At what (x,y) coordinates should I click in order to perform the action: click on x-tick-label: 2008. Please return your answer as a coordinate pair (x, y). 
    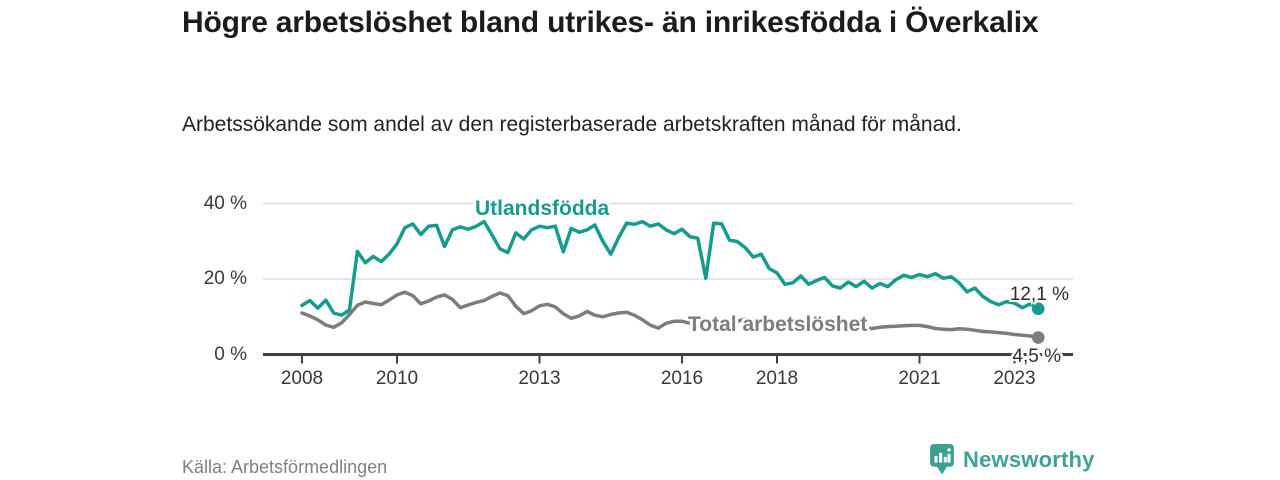
    Looking at the image, I should click on (302, 378).